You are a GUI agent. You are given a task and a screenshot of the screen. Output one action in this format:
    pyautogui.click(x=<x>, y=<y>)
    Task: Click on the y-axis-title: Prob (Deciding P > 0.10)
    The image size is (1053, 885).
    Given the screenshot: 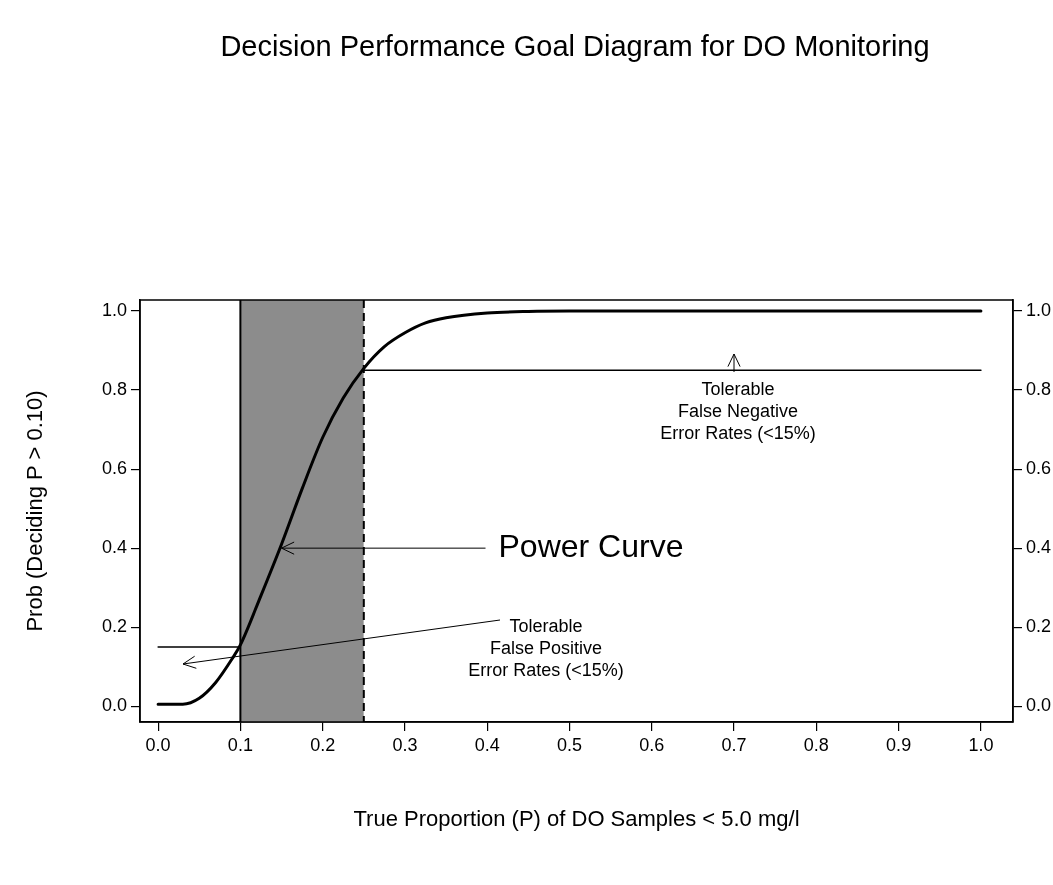 What is the action you would take?
    pyautogui.click(x=35, y=511)
    